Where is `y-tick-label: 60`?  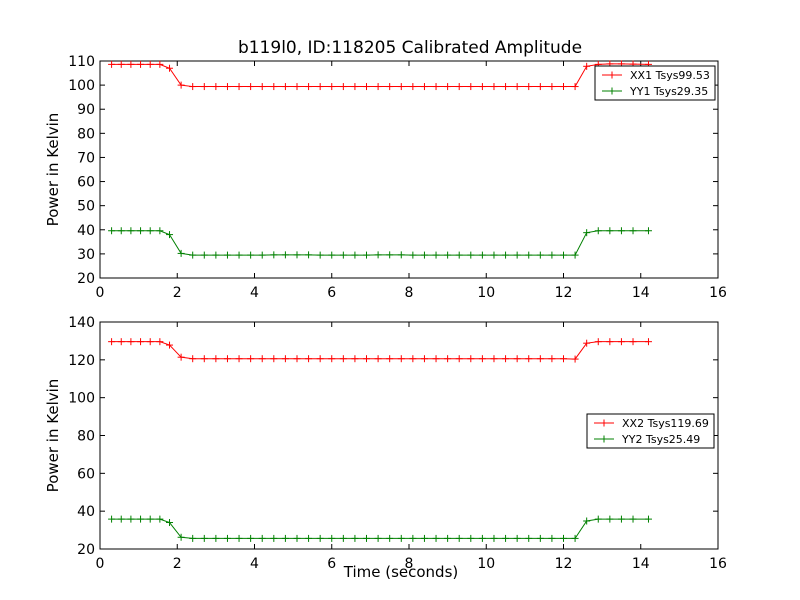
y-tick-label: 60 is located at coordinates (86, 474).